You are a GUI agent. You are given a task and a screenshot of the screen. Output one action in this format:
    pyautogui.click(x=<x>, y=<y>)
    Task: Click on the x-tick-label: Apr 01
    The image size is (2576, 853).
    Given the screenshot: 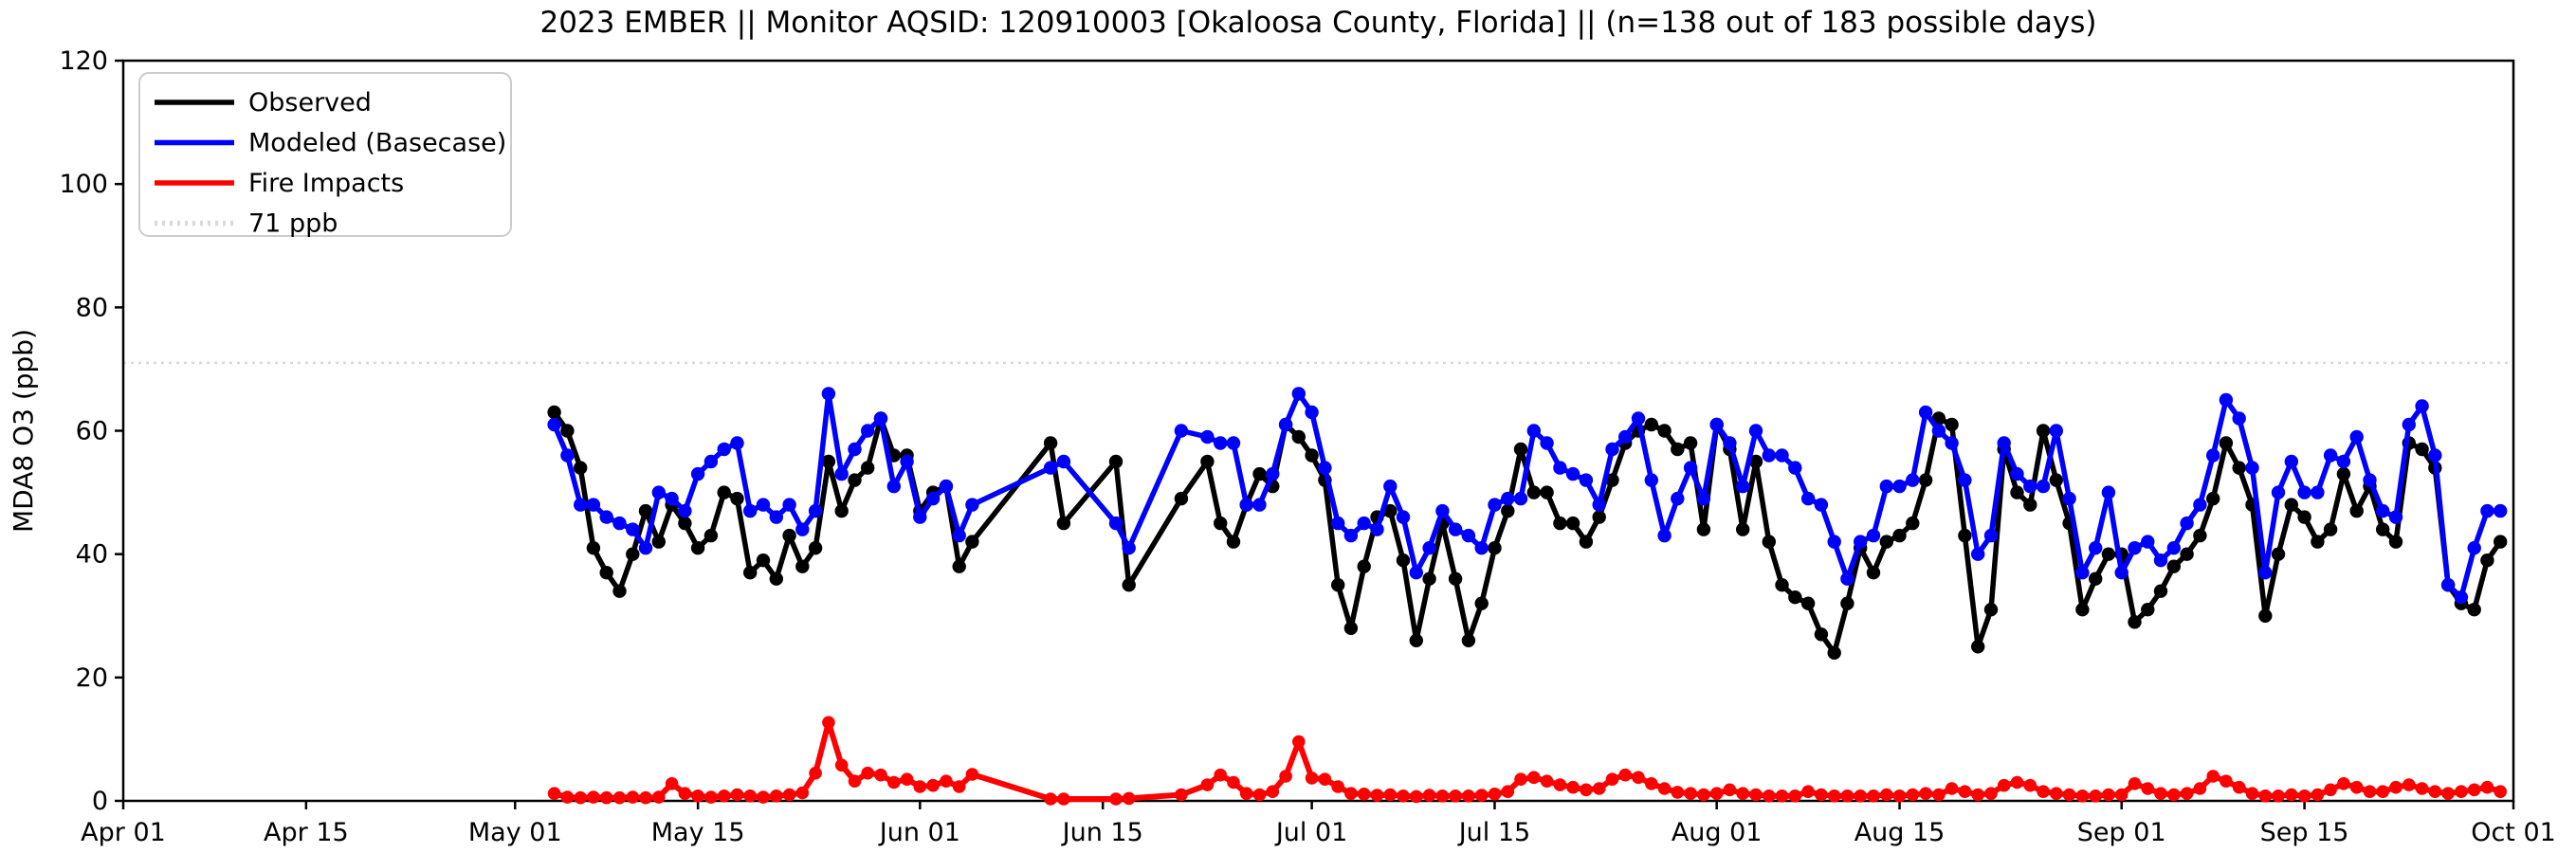 What is the action you would take?
    pyautogui.click(x=123, y=832)
    